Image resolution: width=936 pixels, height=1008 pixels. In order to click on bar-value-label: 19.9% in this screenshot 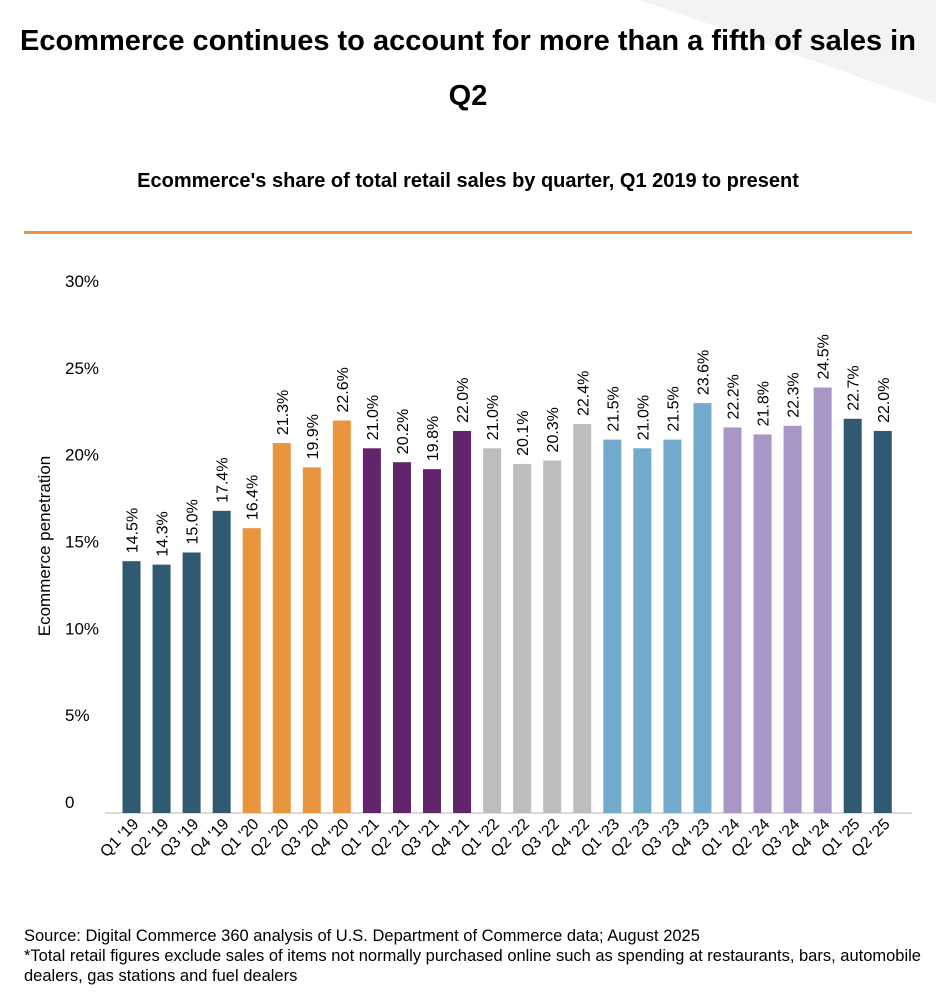, I will do `click(313, 436)`.